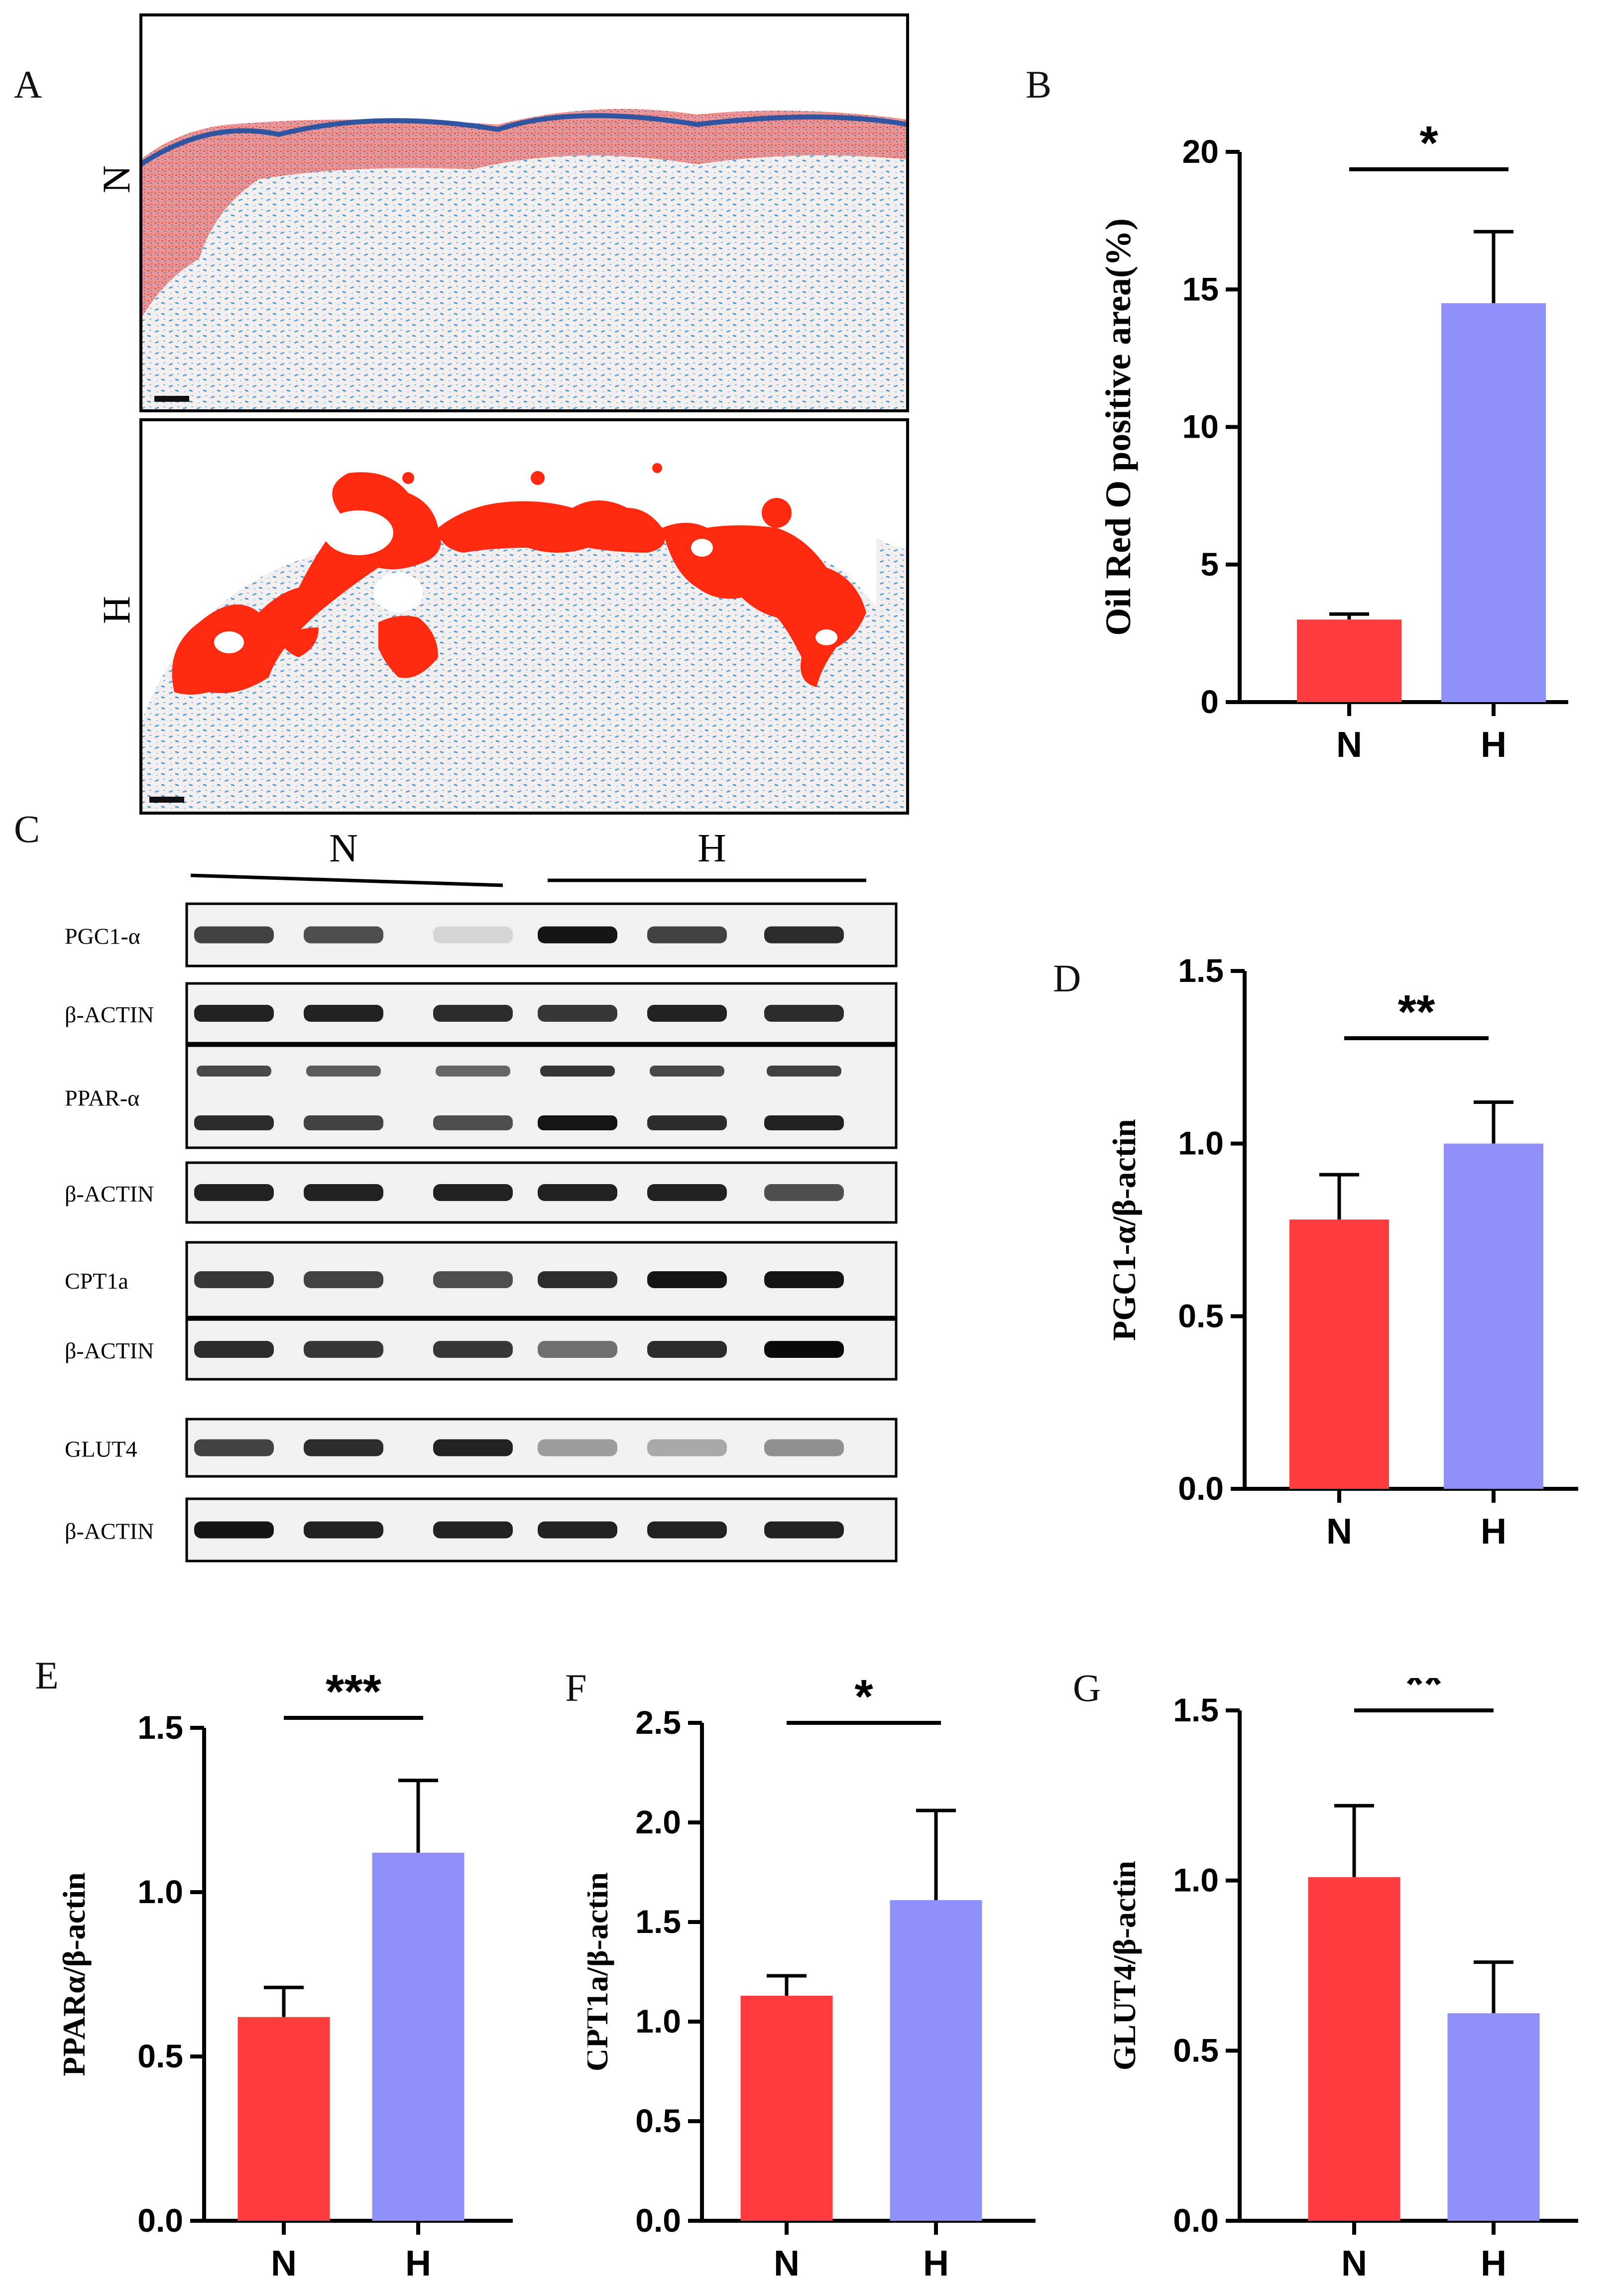  Describe the element at coordinates (1333, 444) in the screenshot. I see `chart-oil-red-o: 0 5 10 15 20 N H * Oil Red O positive area(%)` at that location.